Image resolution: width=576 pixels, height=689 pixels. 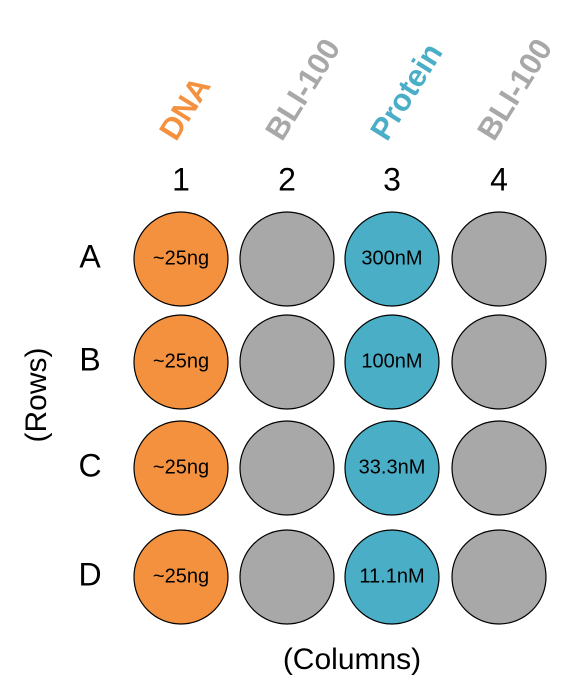 I want to click on column-number: 3, so click(x=392, y=179).